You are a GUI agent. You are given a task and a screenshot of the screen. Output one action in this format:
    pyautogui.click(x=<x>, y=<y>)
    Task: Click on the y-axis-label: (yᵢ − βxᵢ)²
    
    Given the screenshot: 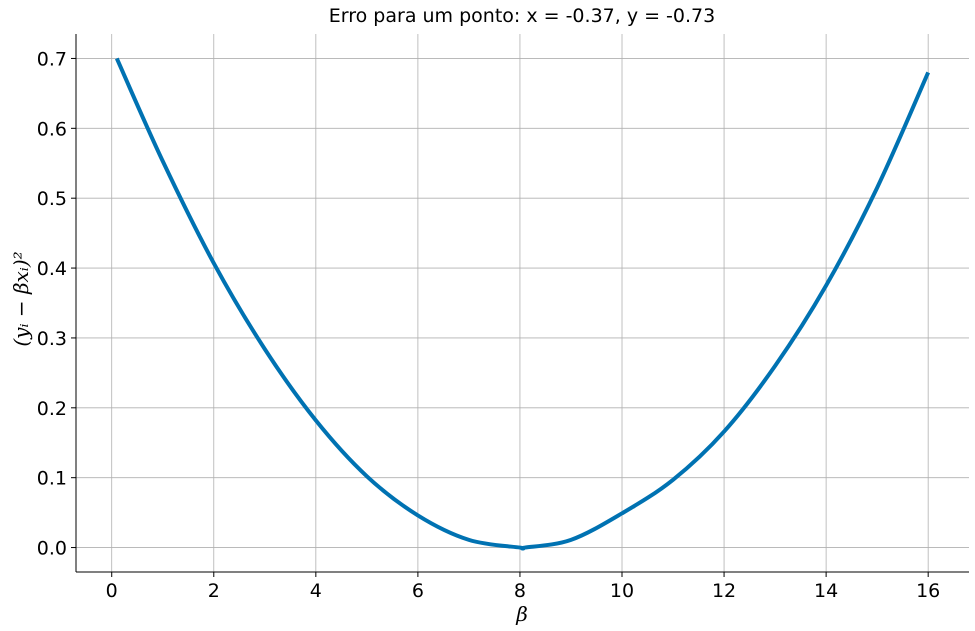 What is the action you would take?
    pyautogui.click(x=21, y=298)
    